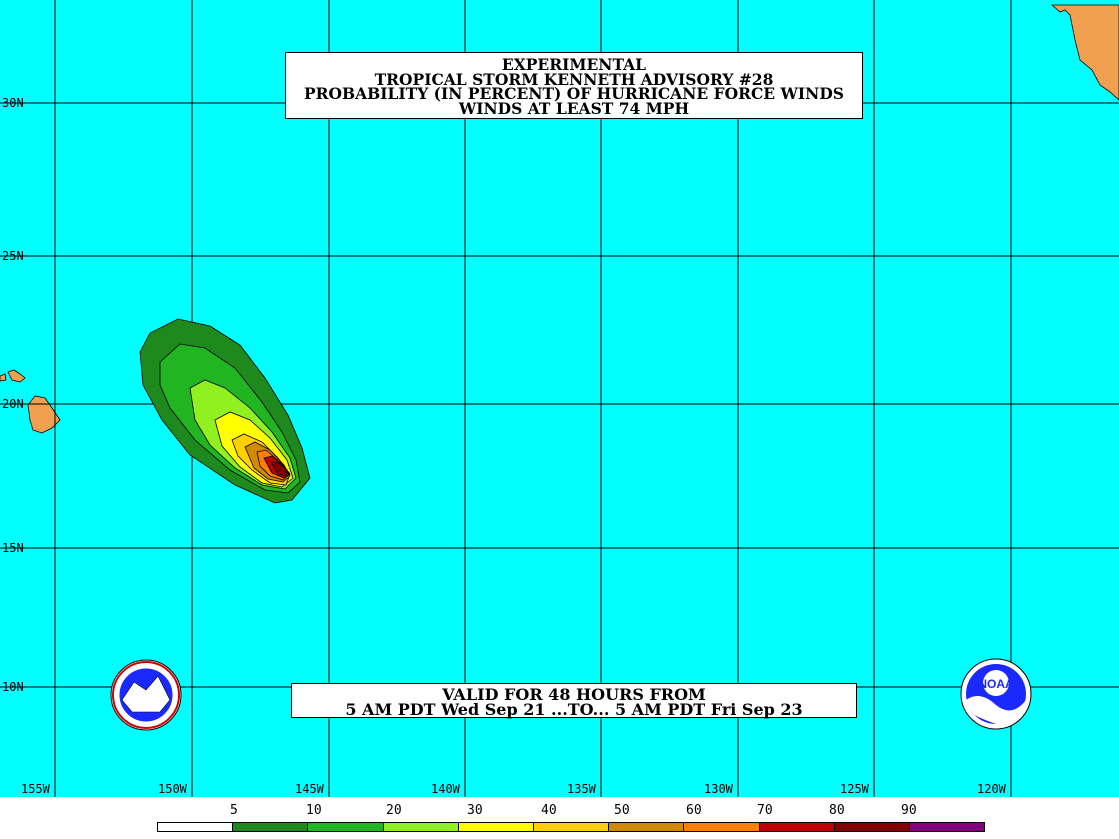 This screenshot has width=1119, height=839. What do you see at coordinates (475, 810) in the screenshot?
I see `legend-tick-30: 30` at bounding box center [475, 810].